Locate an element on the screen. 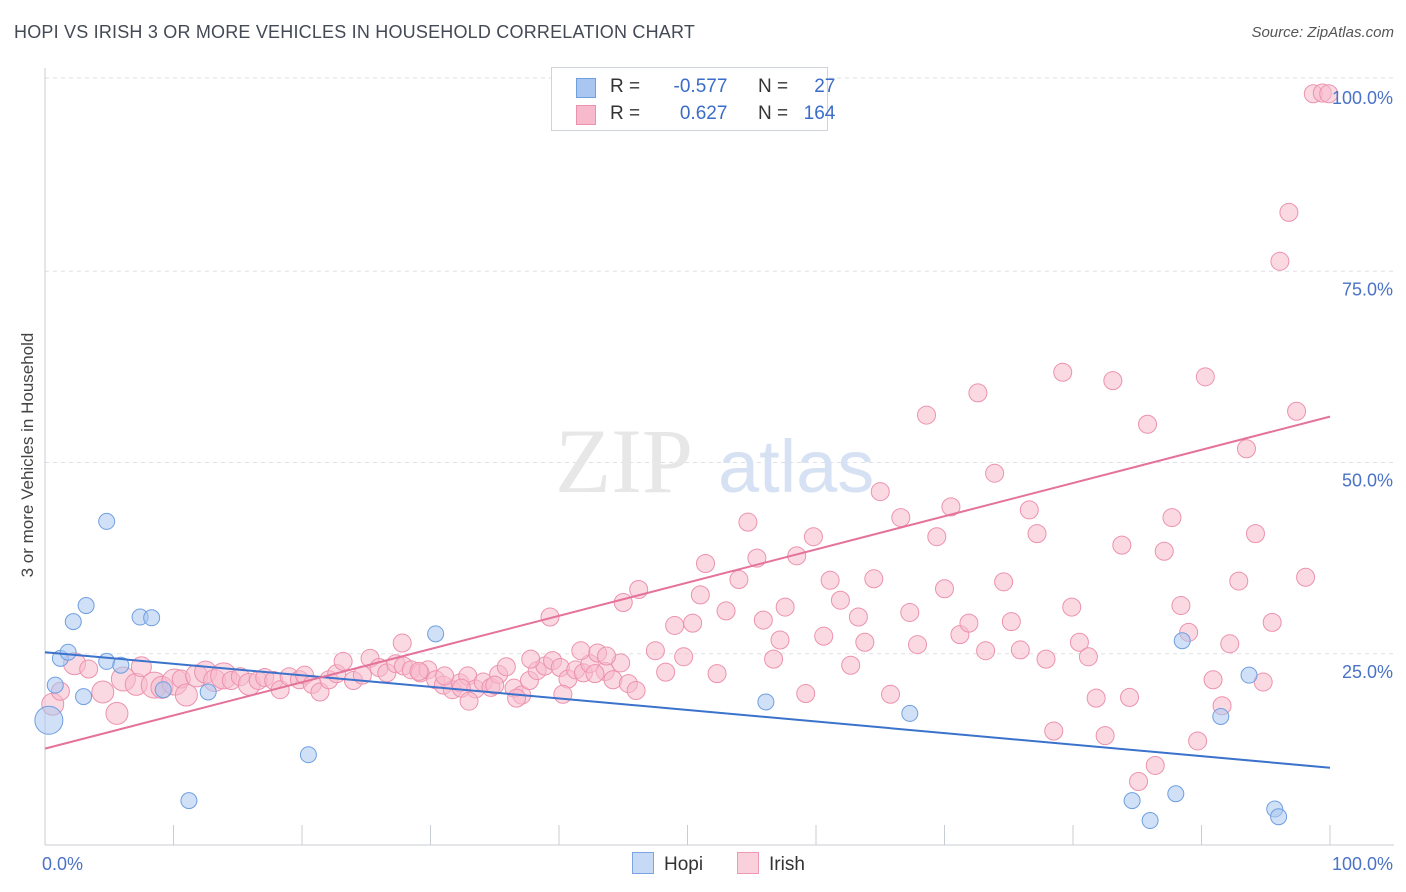 This screenshot has height=892, width=1406. hopi-trend-line is located at coordinates (687, 710).